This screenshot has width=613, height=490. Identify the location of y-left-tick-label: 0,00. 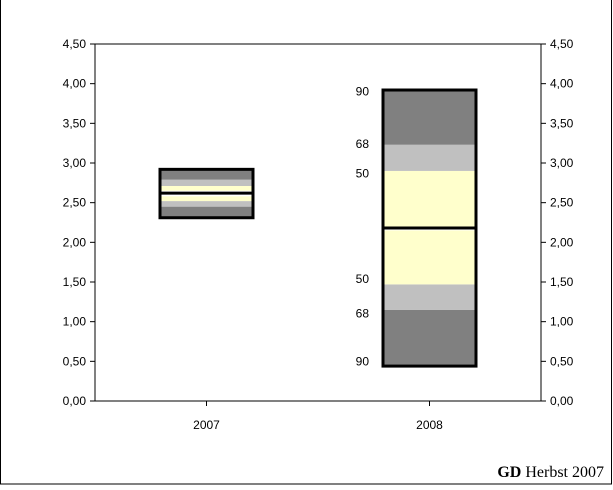
(75, 401).